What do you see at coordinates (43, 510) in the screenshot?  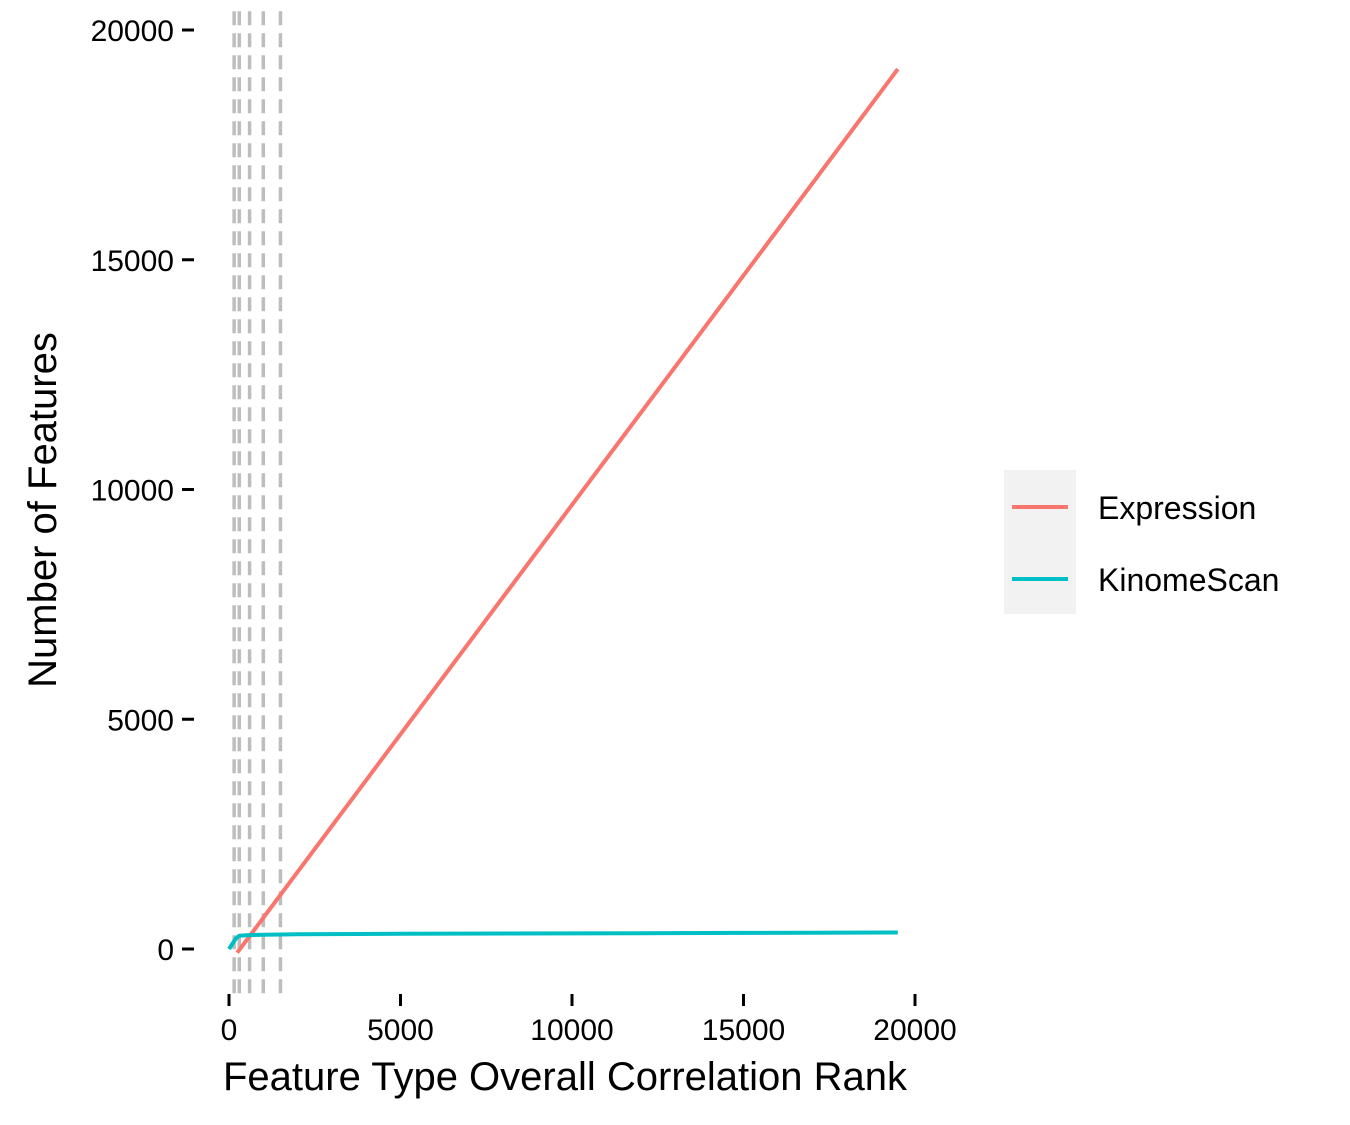 I see `y-axis-title: Number of Features` at bounding box center [43, 510].